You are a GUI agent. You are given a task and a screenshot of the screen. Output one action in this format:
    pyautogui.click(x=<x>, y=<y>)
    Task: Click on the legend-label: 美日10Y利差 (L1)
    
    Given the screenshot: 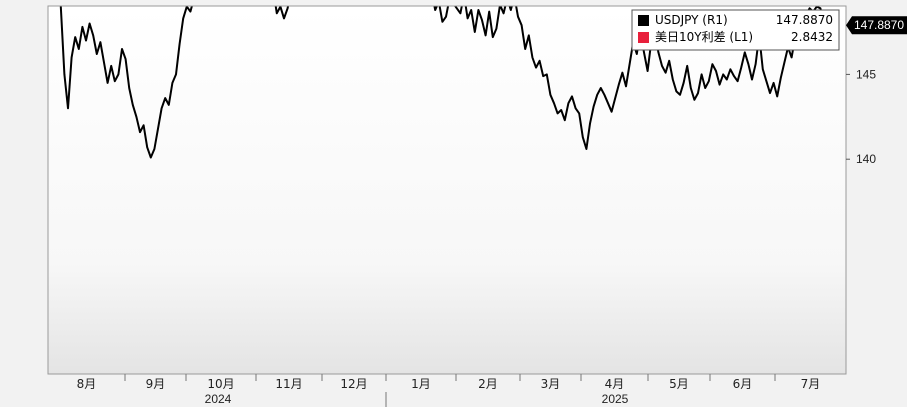 What is the action you would take?
    pyautogui.click(x=704, y=37)
    